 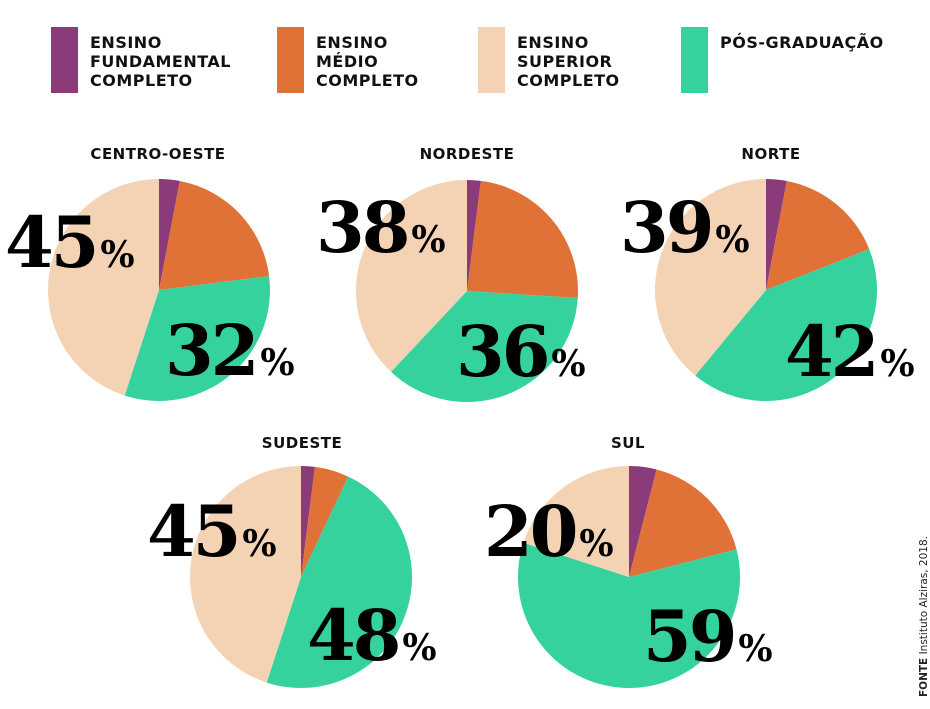 I want to click on pct-label-nordeste-superior: 38%, so click(x=381, y=227).